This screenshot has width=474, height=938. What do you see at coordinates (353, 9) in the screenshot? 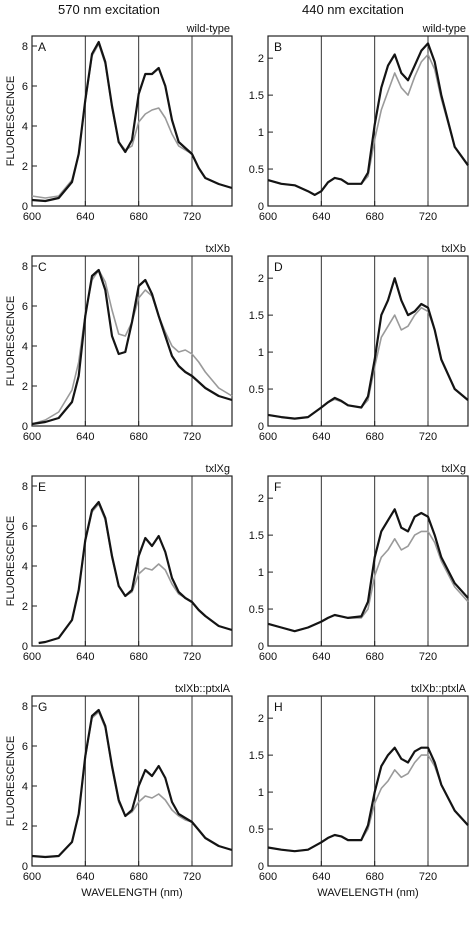
I see `right-column-title: 440 nm excitation` at bounding box center [353, 9].